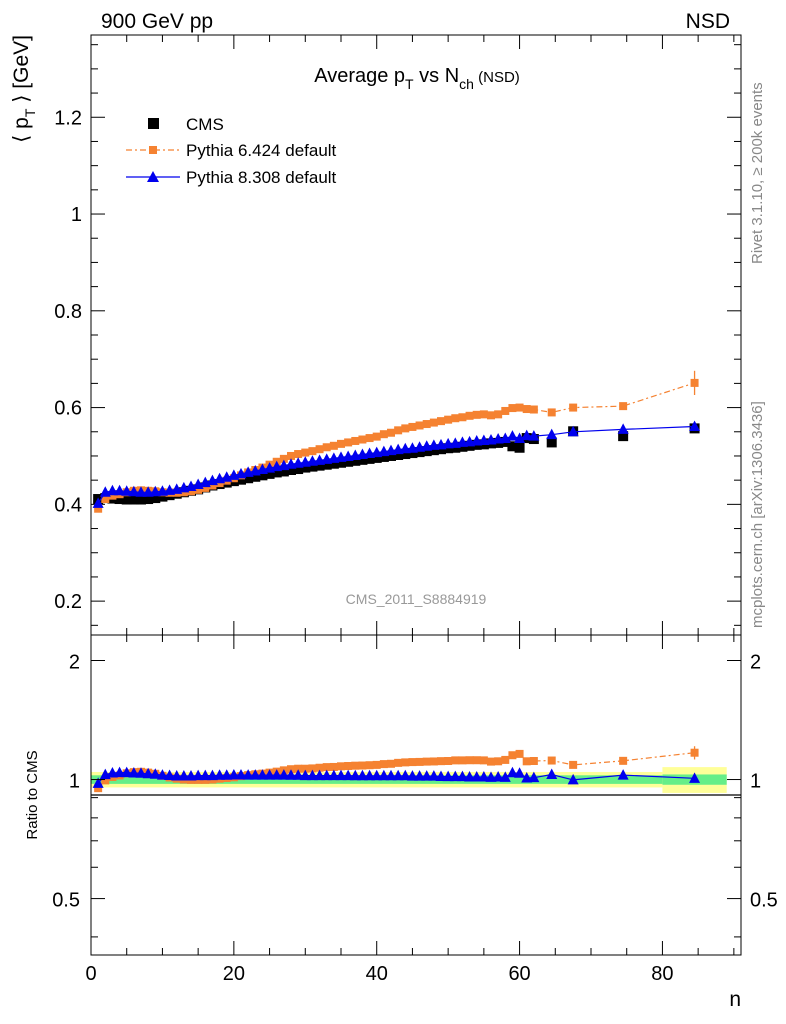  I want to click on ratio-y-tick-label-right: 0.5, so click(764, 901).